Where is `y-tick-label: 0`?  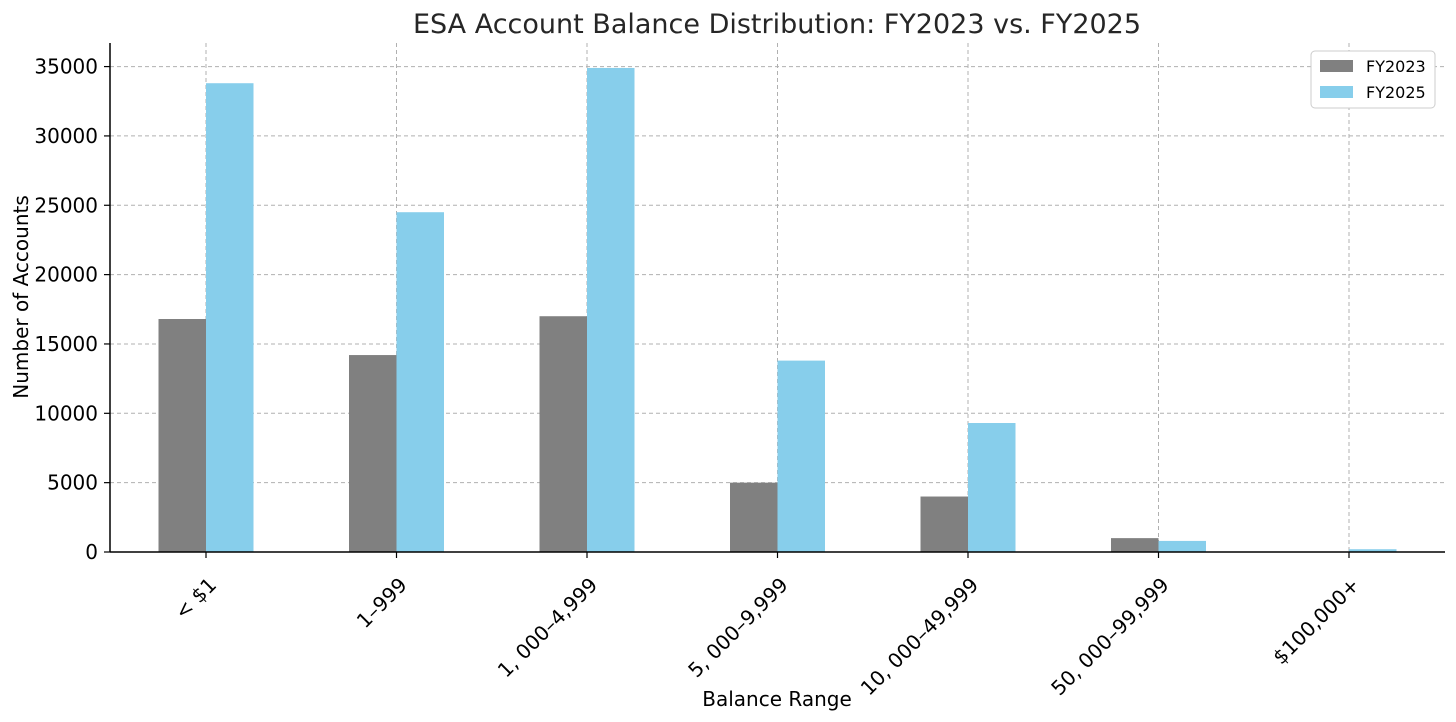
y-tick-label: 0 is located at coordinates (91, 552).